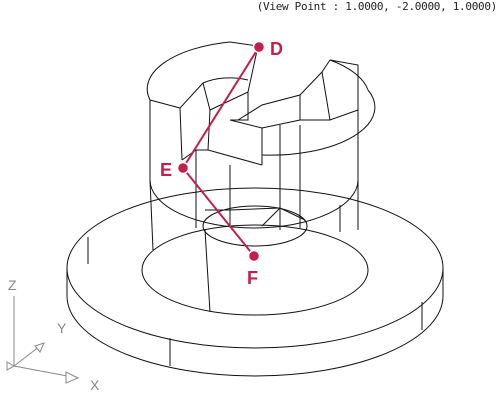 The width and height of the screenshot is (500, 405). Describe the element at coordinates (268, 49) in the screenshot. I see `point-d: D` at that location.